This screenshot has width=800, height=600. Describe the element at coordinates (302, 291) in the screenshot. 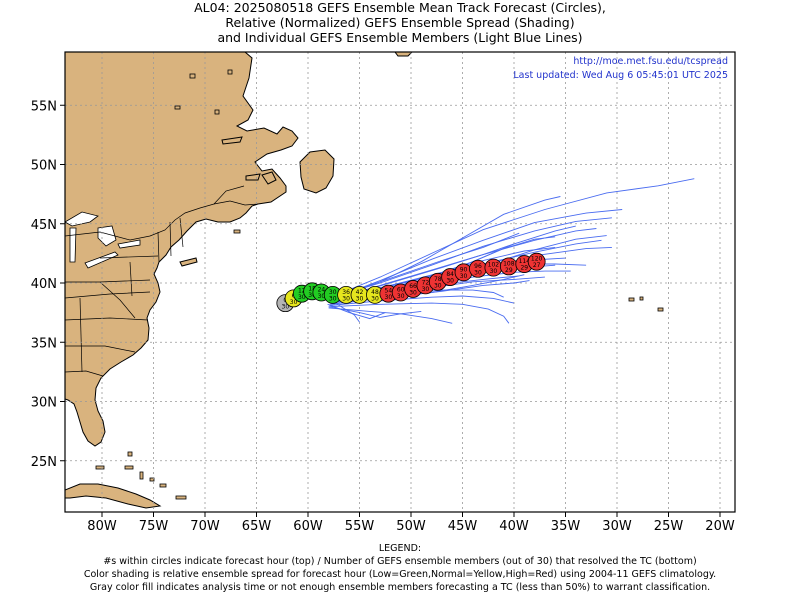

I see `forecast-hour-label: 12` at that location.